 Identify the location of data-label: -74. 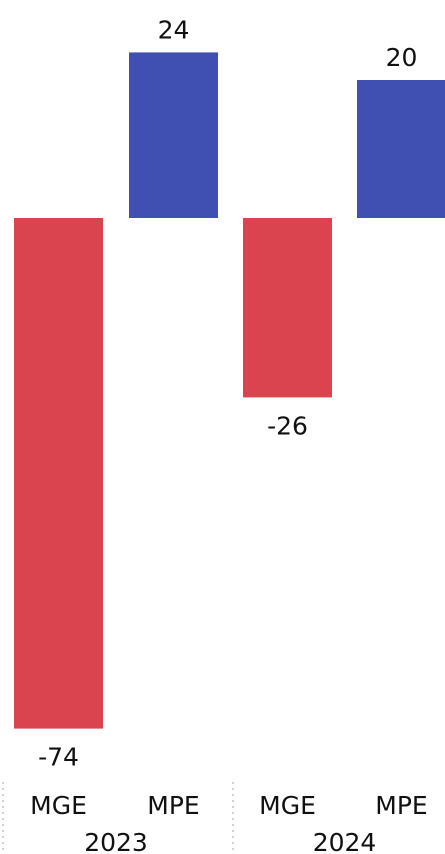
(58, 757).